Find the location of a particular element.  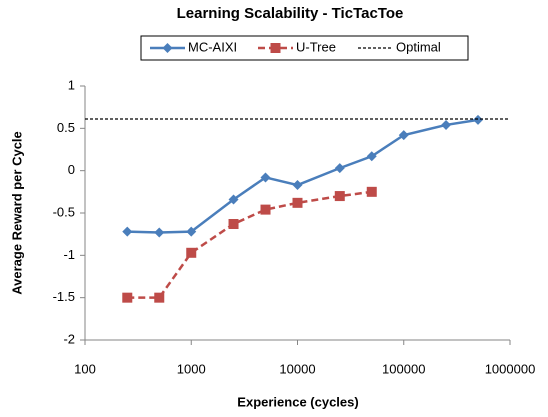

x-tick-label: 100000 is located at coordinates (403, 368).